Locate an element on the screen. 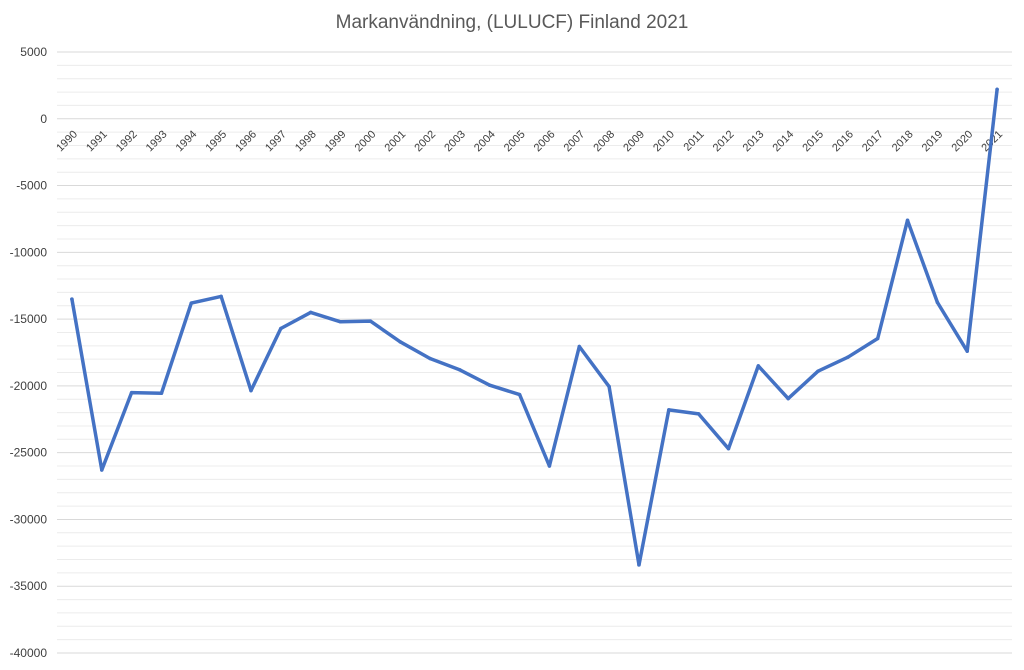 The height and width of the screenshot is (670, 1024). y-tick-label: 0 is located at coordinates (43, 119).